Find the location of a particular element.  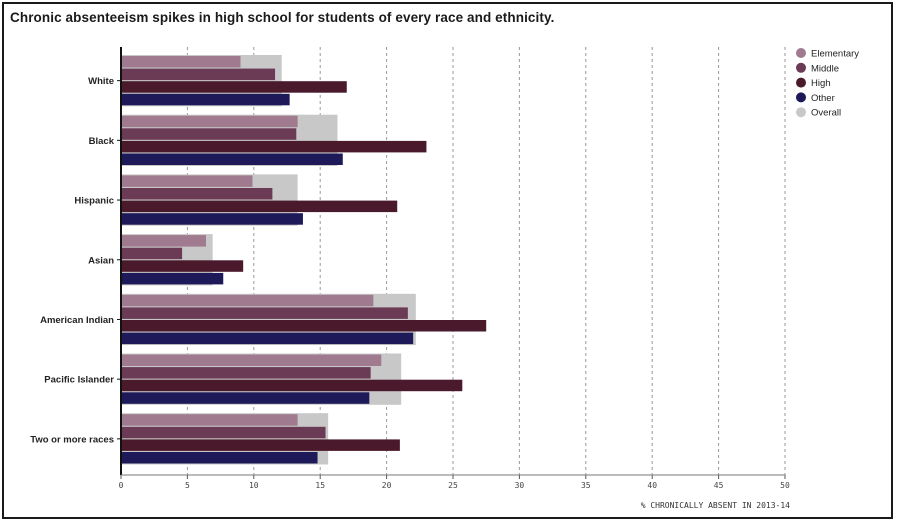

legend-label-overall: Overall is located at coordinates (826, 113).